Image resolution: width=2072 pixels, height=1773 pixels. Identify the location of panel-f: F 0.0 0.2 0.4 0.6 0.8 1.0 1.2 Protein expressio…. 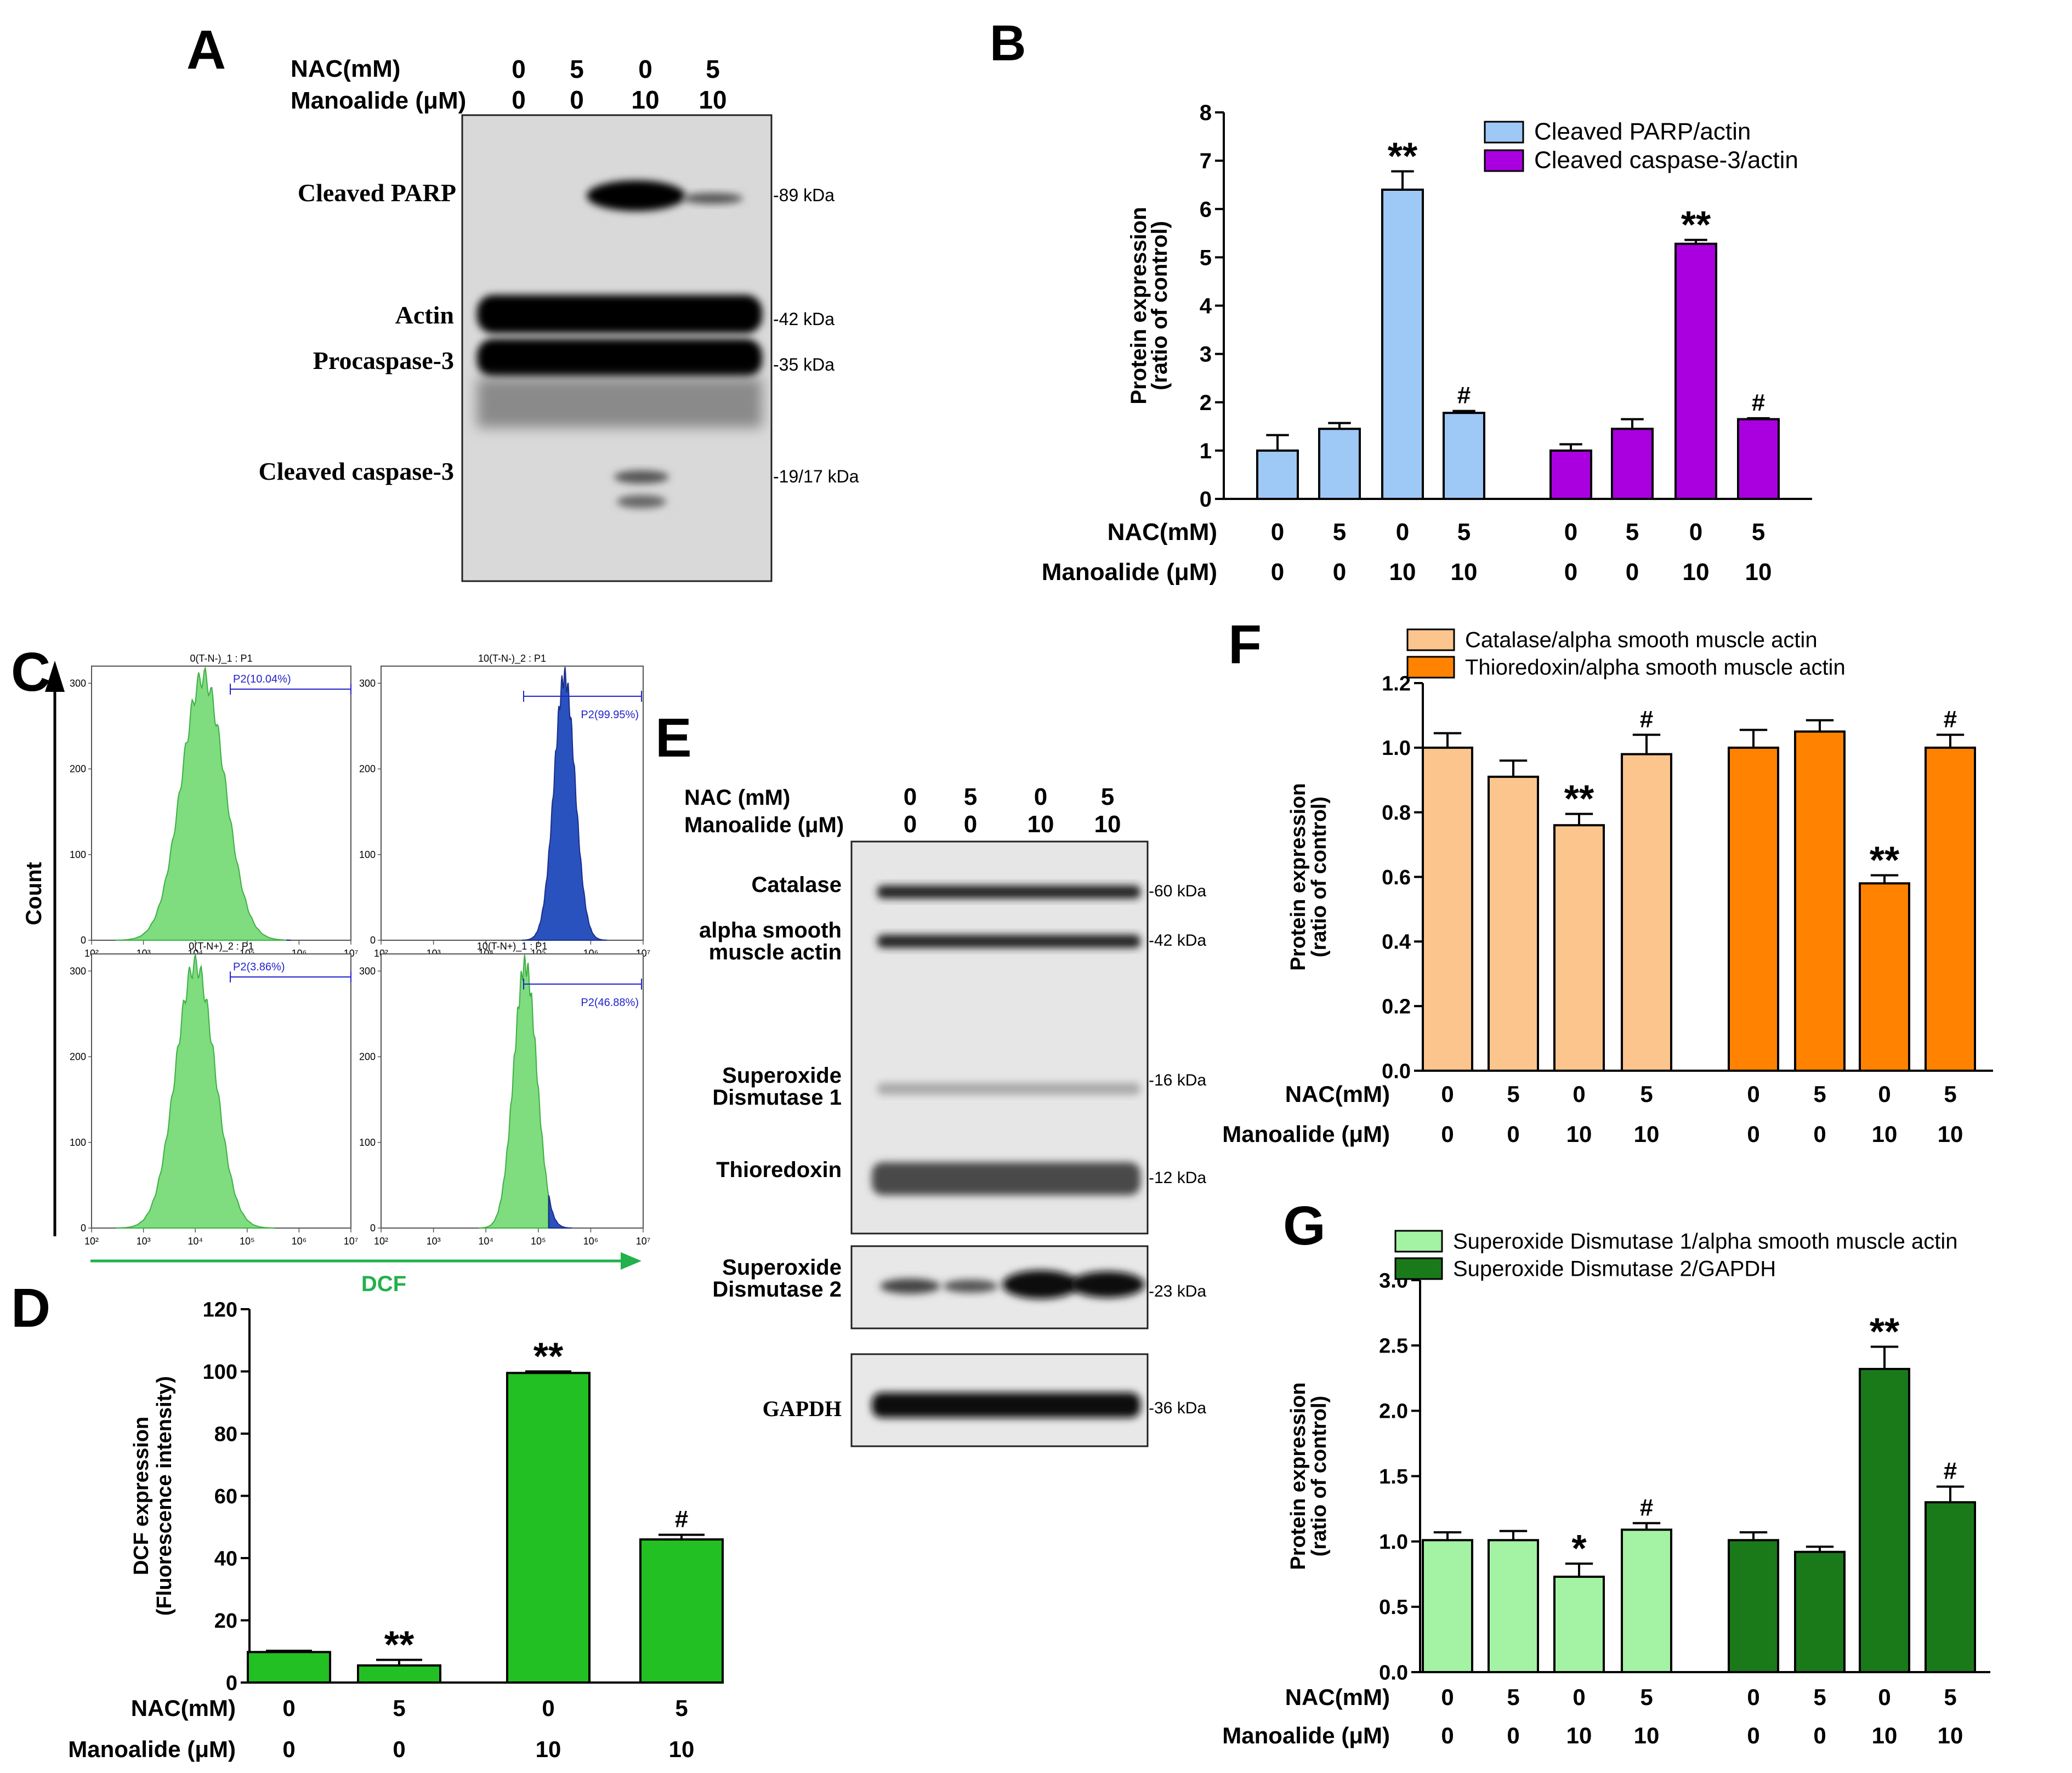
(1607, 880).